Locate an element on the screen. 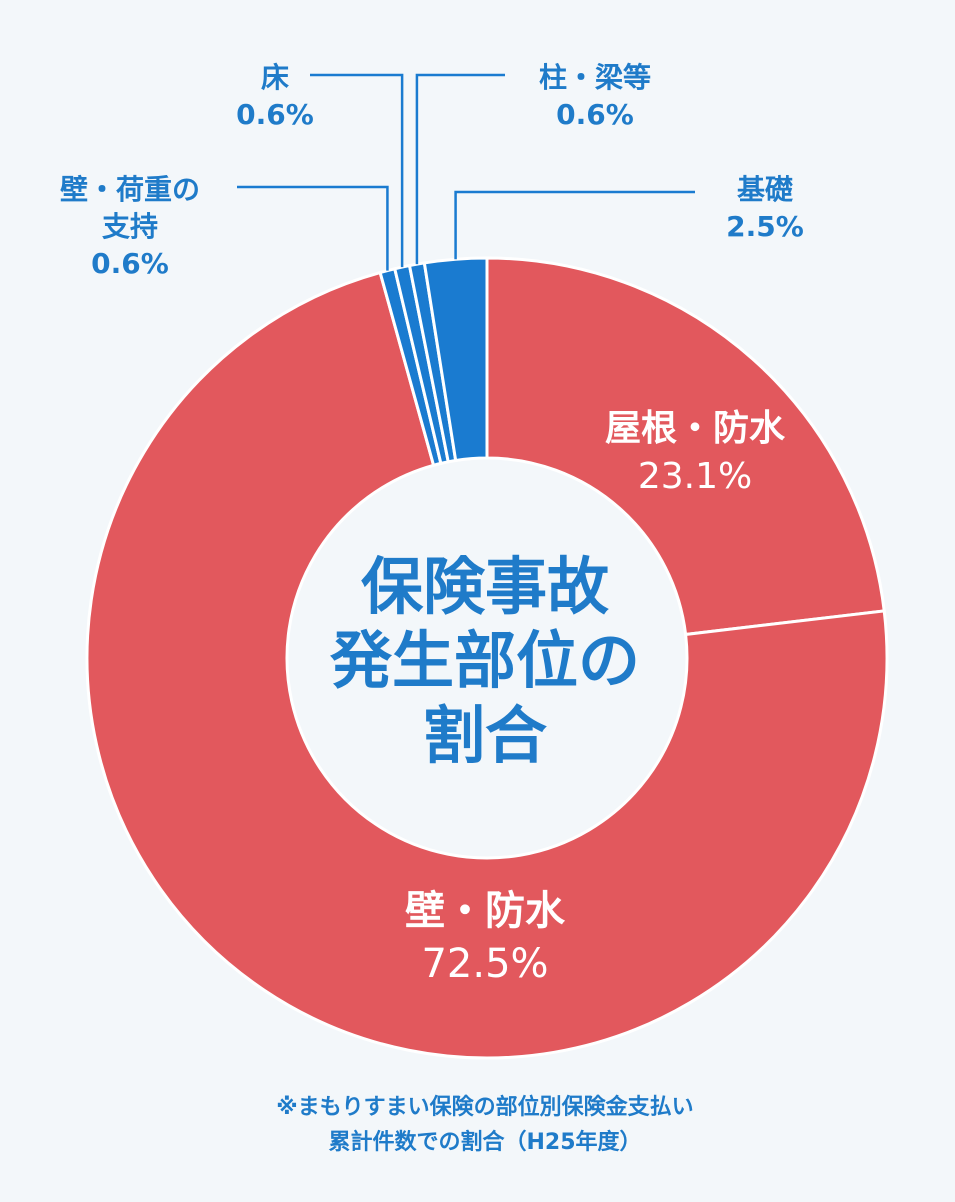 Image resolution: width=955 pixels, height=1202 pixels. slice-label-roof: 屋根・防水 23.1% is located at coordinates (695, 452).